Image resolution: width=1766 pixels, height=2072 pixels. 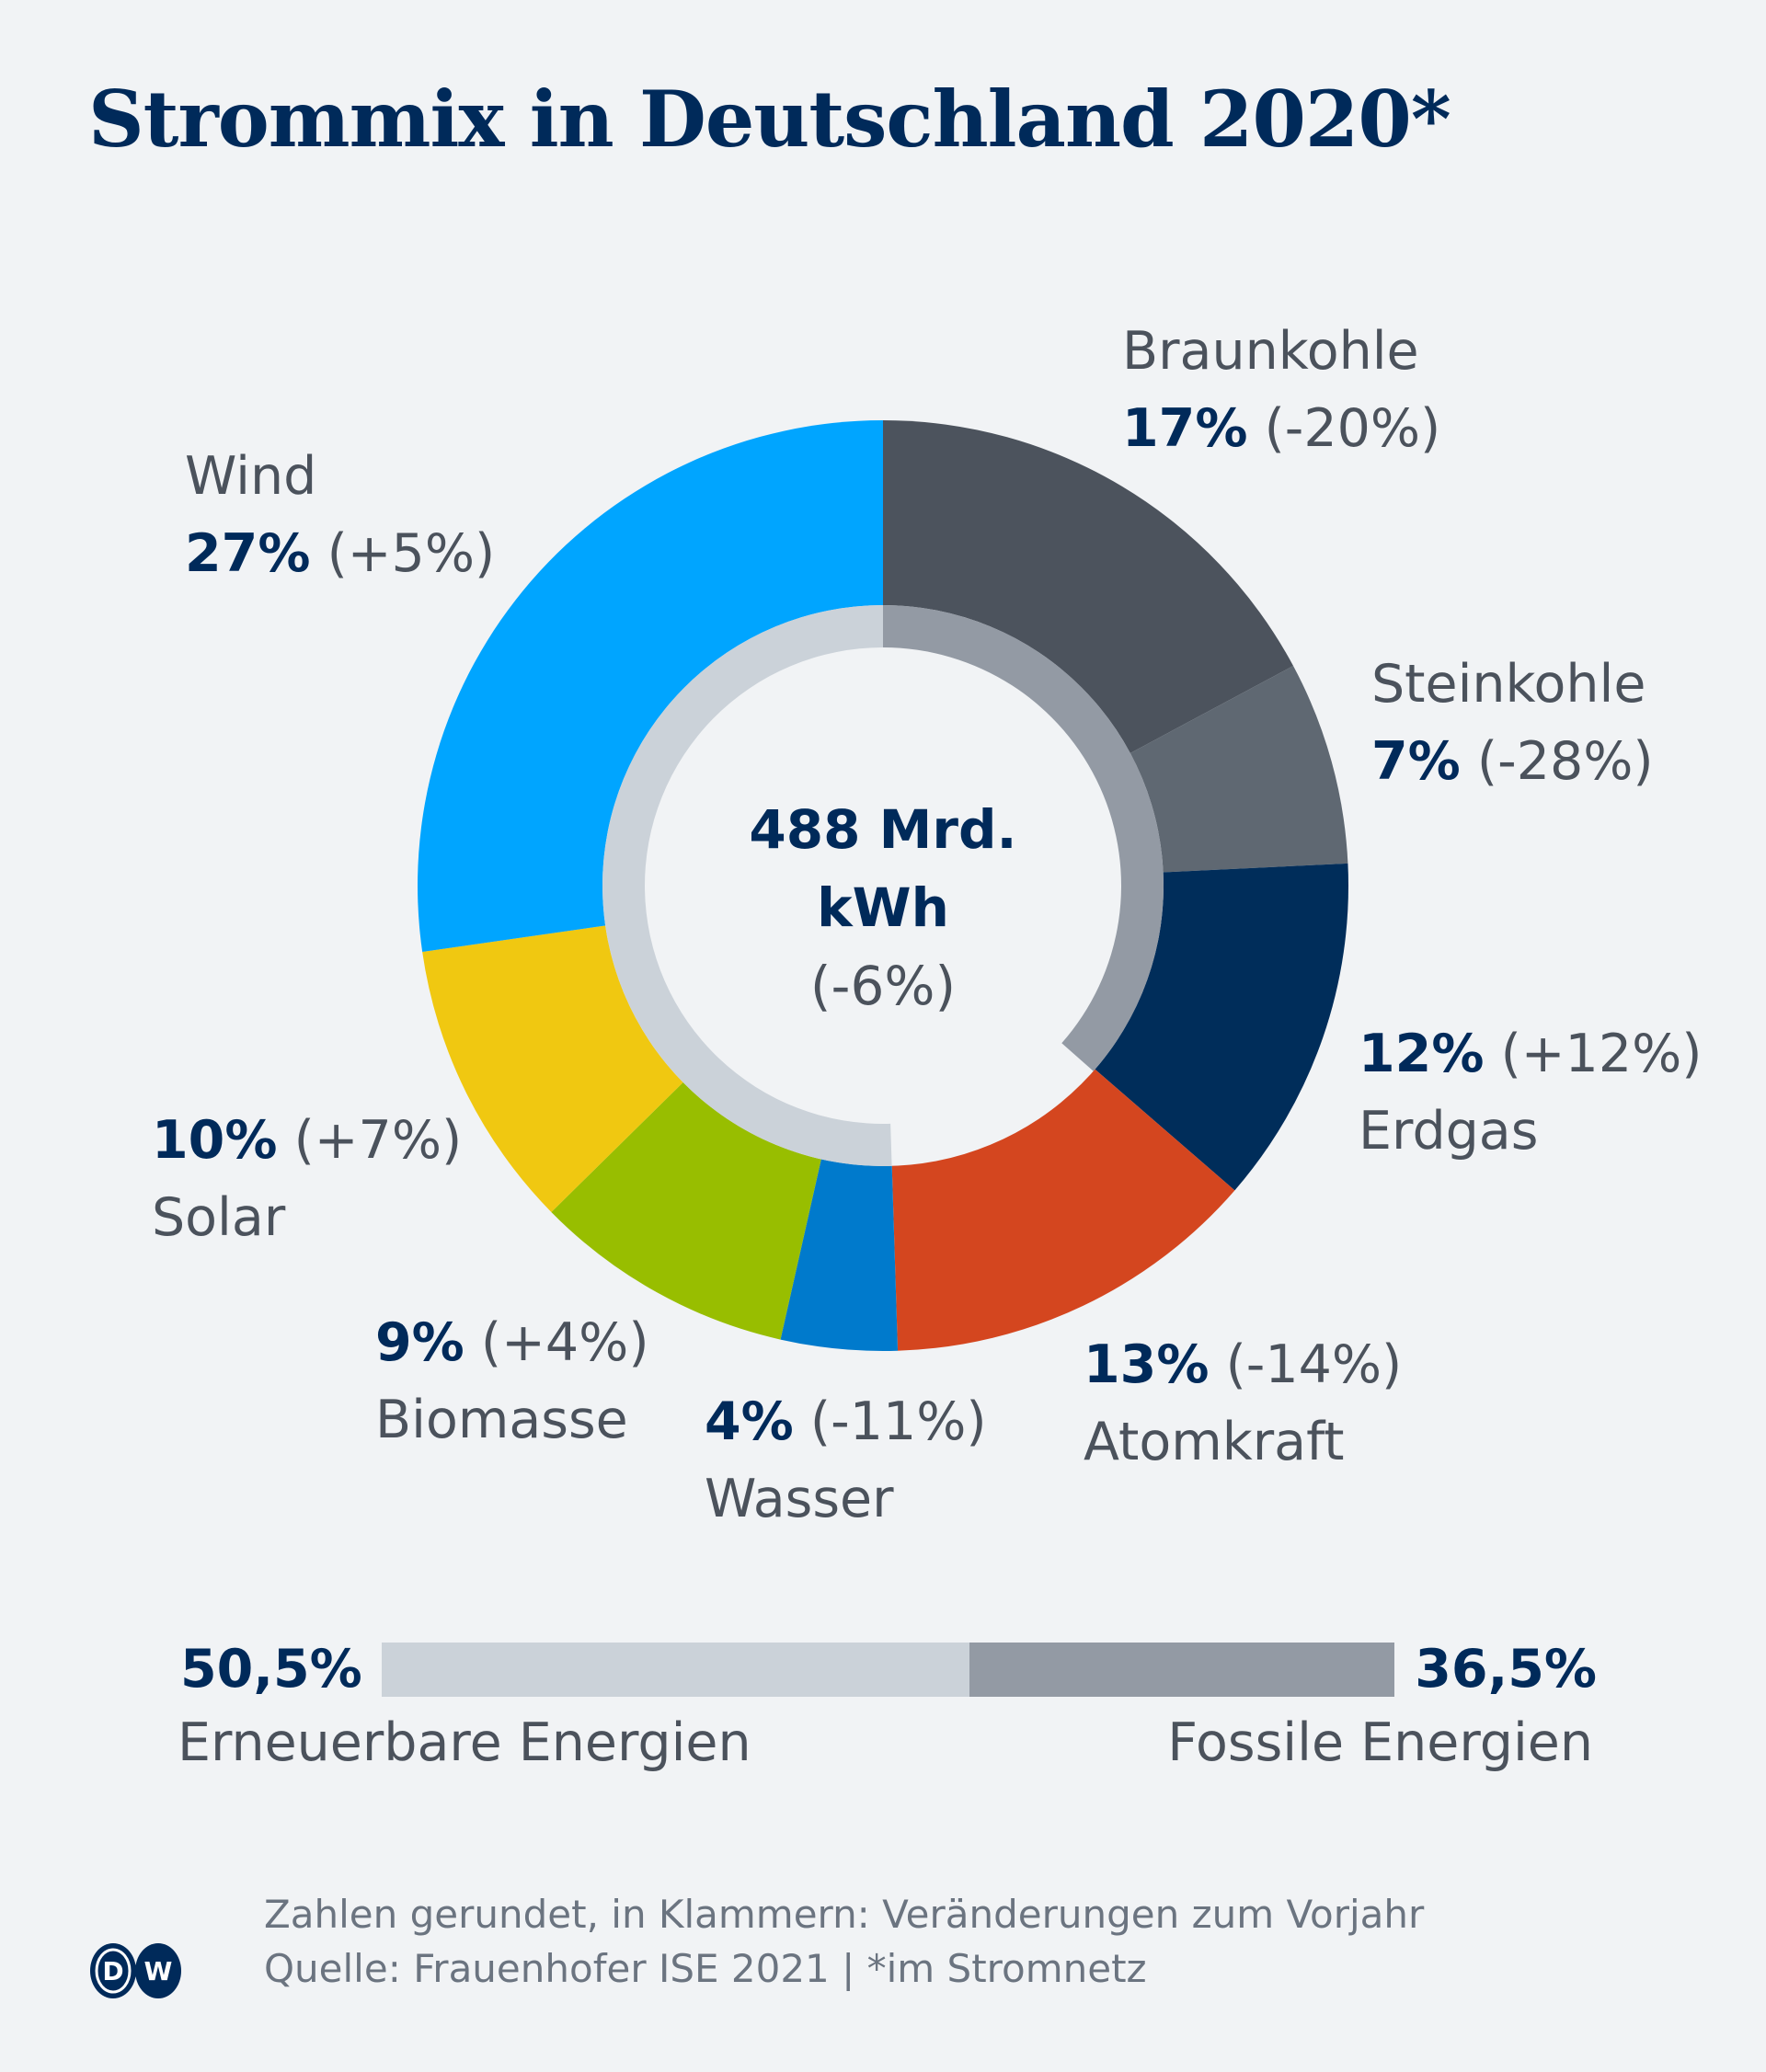 I want to click on slice-pct: 17%, so click(x=1185, y=428).